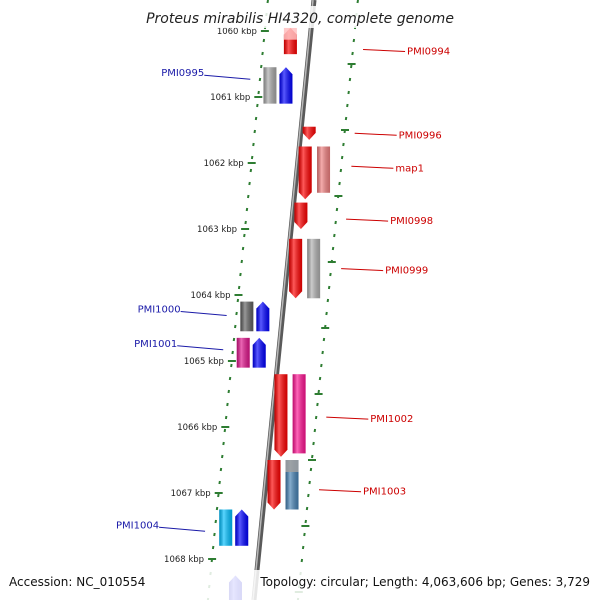 The image size is (600, 600). What do you see at coordinates (77, 582) in the screenshot?
I see `accession-text: Accession: NC_010554` at bounding box center [77, 582].